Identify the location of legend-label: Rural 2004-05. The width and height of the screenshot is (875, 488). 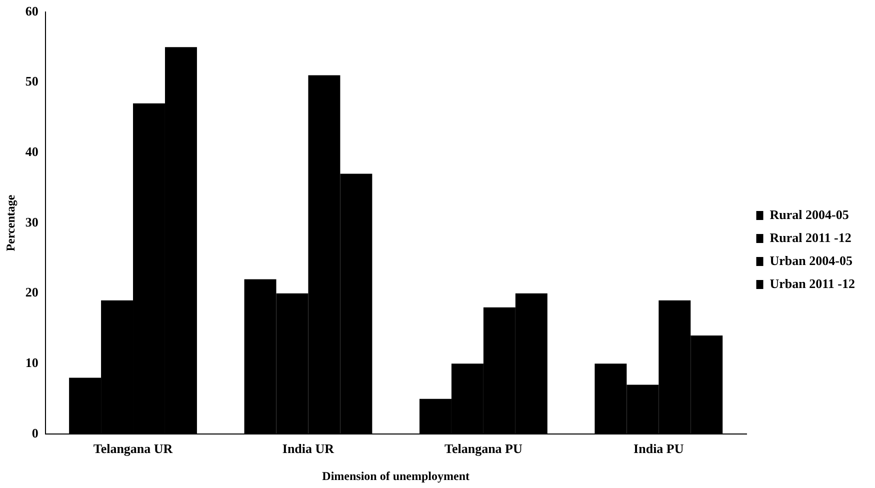
(810, 214).